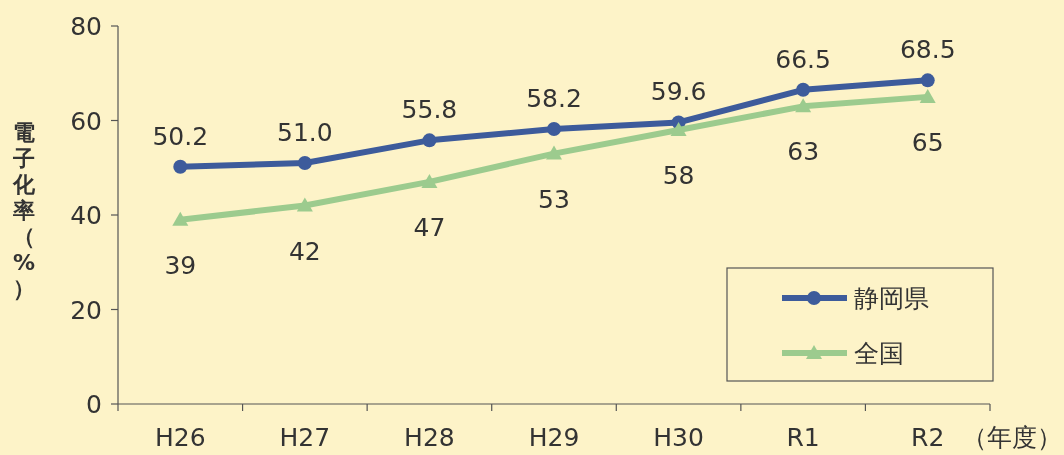  What do you see at coordinates (1012, 437) in the screenshot?
I see `x-axis-title: （年度）` at bounding box center [1012, 437].